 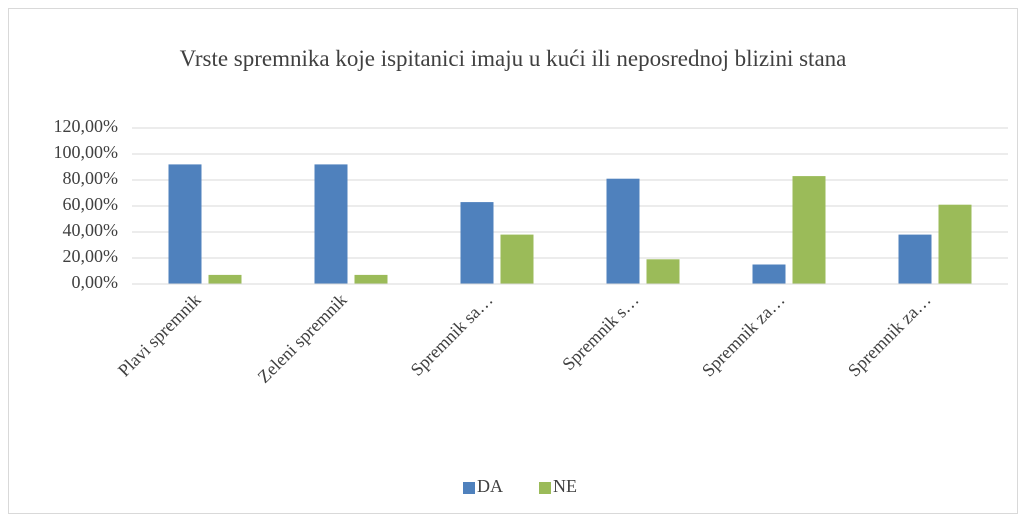 What do you see at coordinates (86, 152) in the screenshot?
I see `y-tick-label: 100,00%` at bounding box center [86, 152].